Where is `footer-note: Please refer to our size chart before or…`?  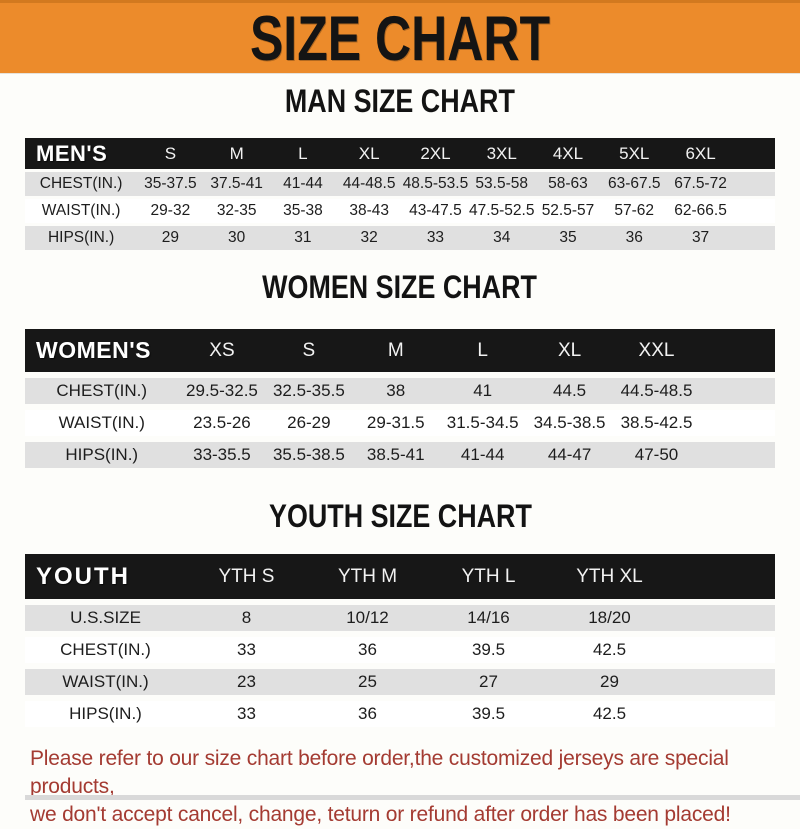 footer-note: Please refer to our size chart before or… is located at coordinates (400, 787).